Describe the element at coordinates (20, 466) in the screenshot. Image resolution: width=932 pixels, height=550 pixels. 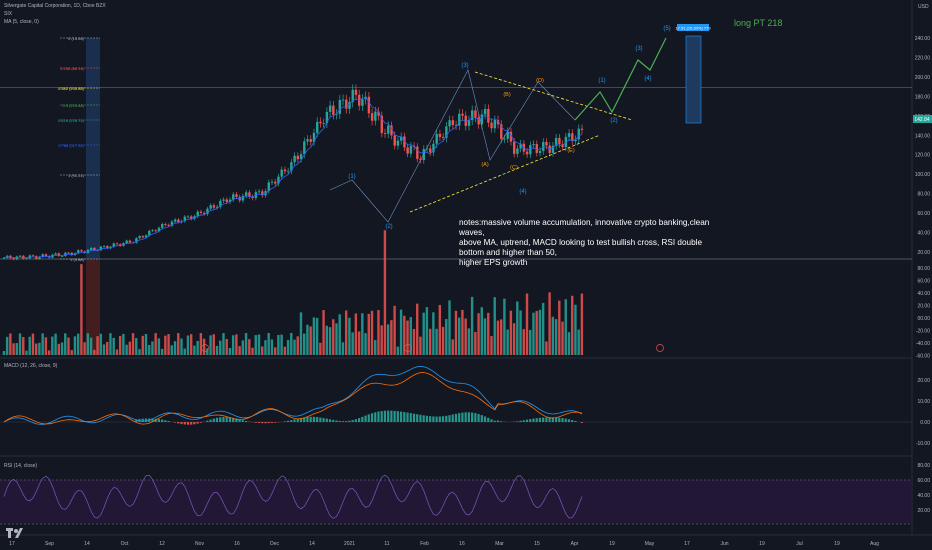
I see `rsi-label: RSI (14, close)` at that location.